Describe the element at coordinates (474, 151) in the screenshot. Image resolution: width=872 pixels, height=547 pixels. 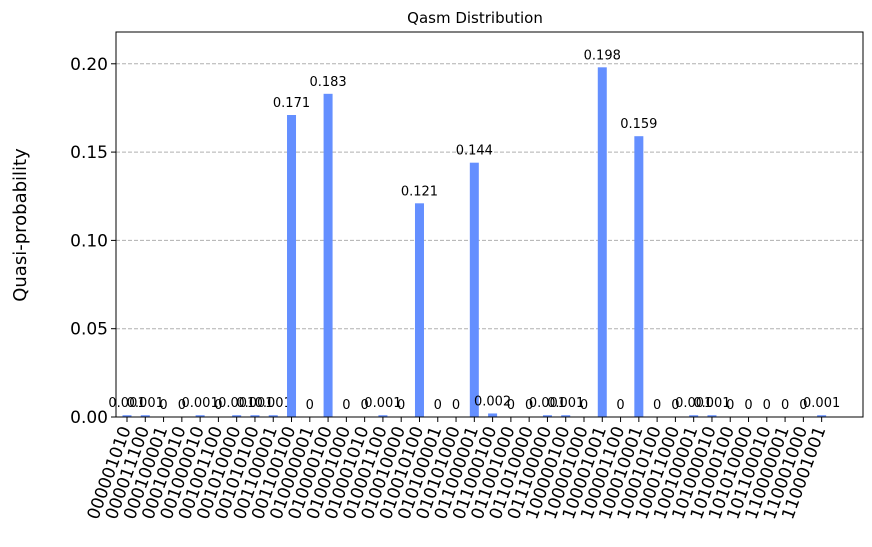
I see `data-label: 0.144` at that location.